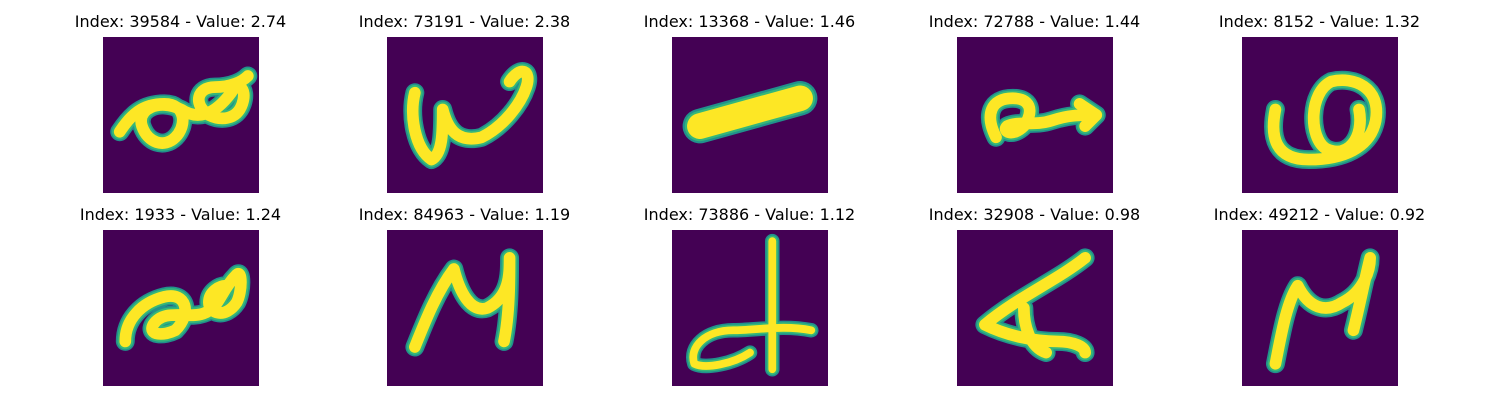  I want to click on panel-4: Index: 72788 - Value: 1.44, so click(1034, 107).